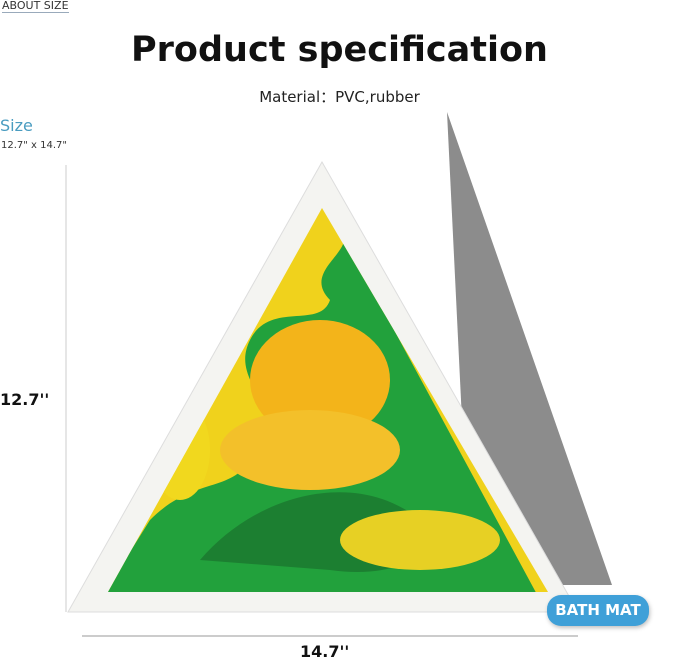 The image size is (679, 661). I want to click on about-size-link: ABOUT SIZE, so click(35, 6).